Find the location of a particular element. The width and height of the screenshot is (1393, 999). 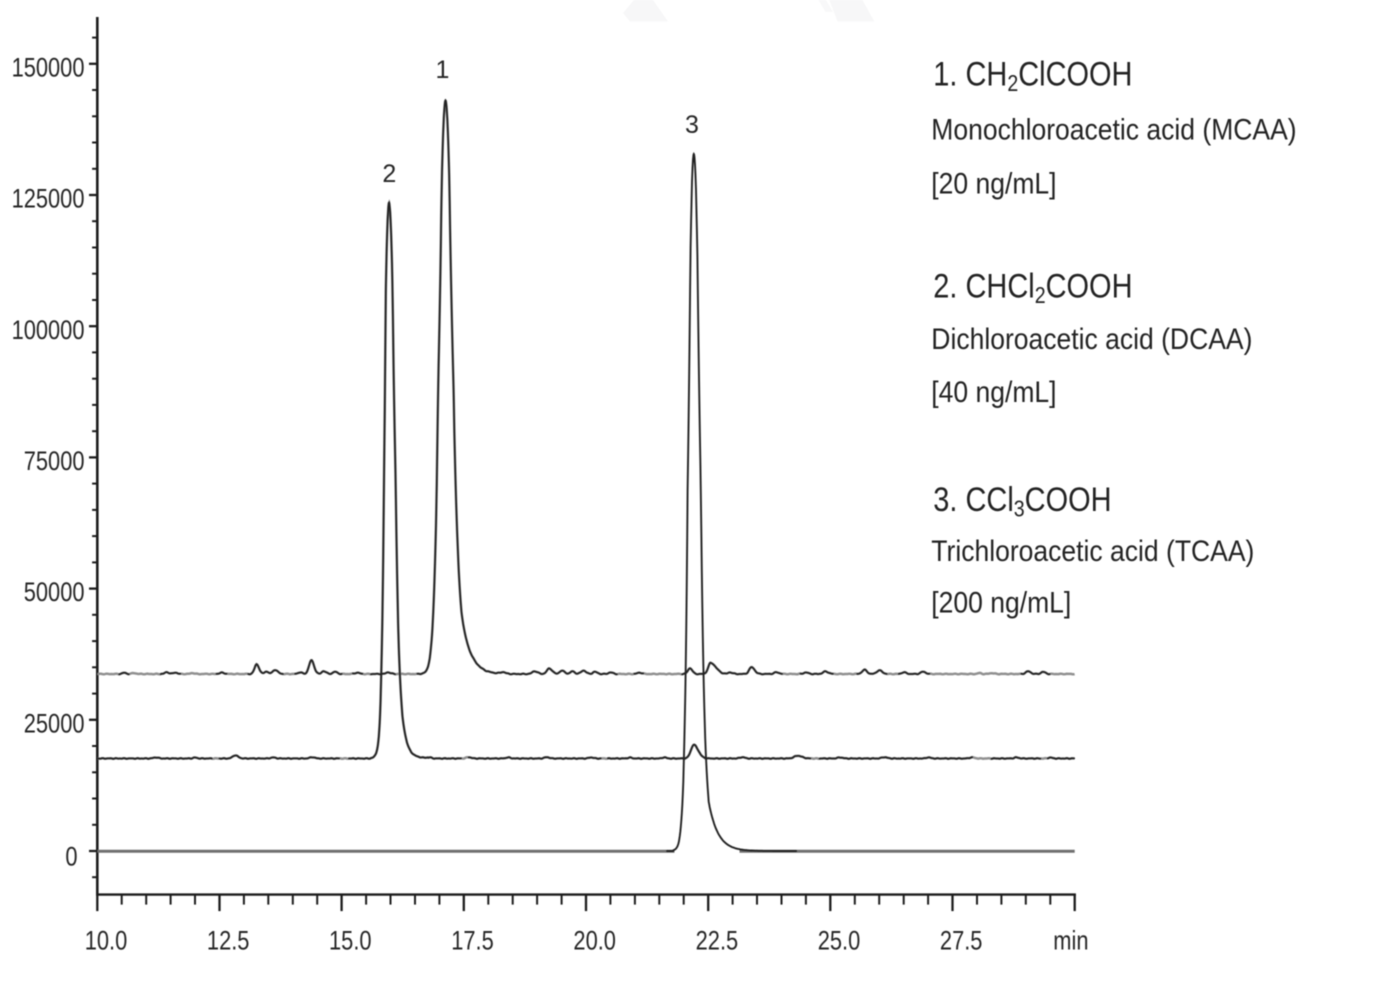

svg-text: [20 ng/mL] is located at coordinates (993, 183).